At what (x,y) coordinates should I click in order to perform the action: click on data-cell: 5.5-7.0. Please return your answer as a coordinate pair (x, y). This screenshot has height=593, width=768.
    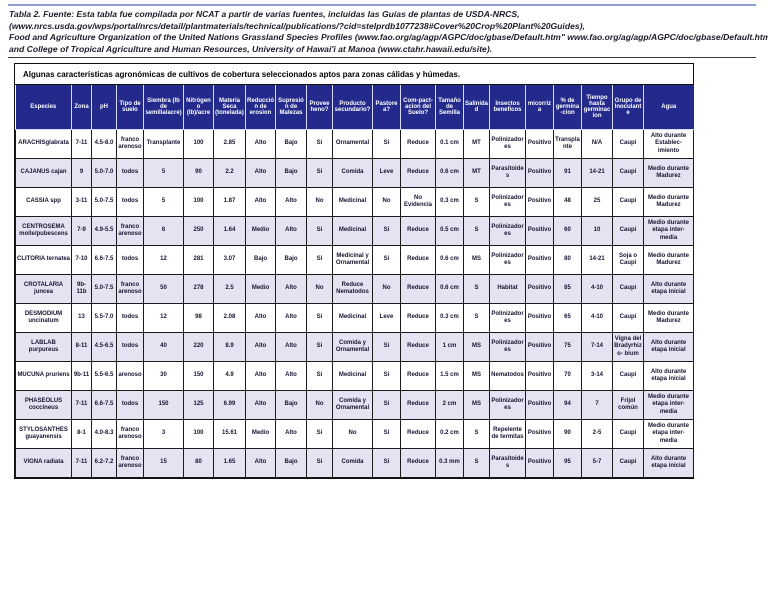
    Looking at the image, I should click on (104, 318).